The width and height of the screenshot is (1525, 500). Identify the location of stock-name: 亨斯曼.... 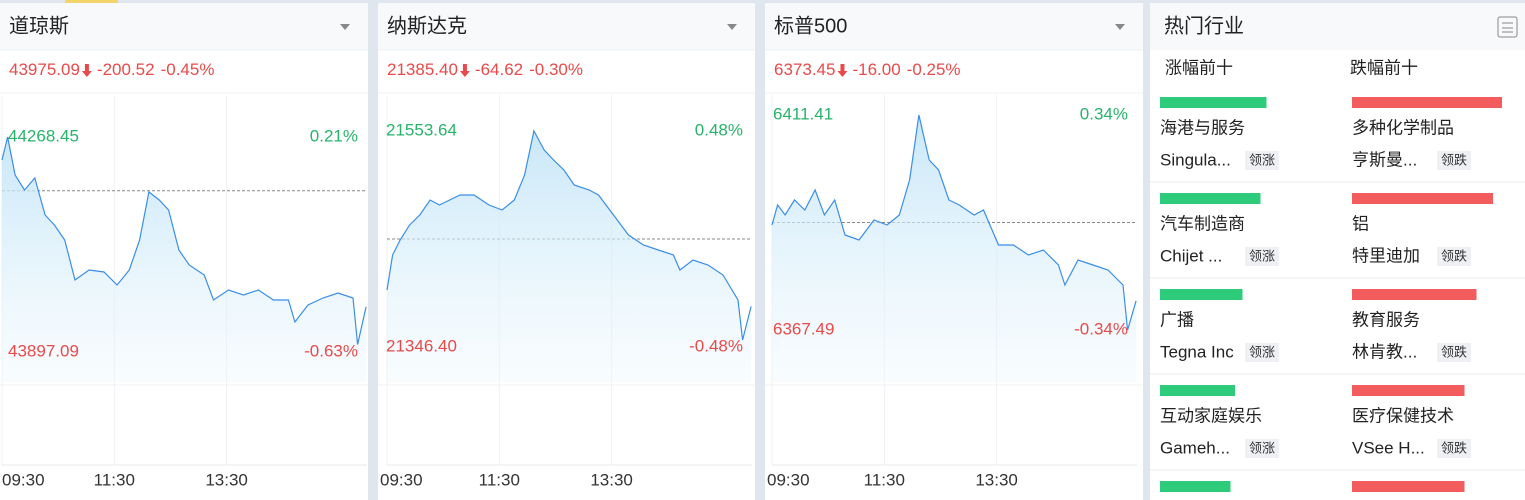
(1384, 159).